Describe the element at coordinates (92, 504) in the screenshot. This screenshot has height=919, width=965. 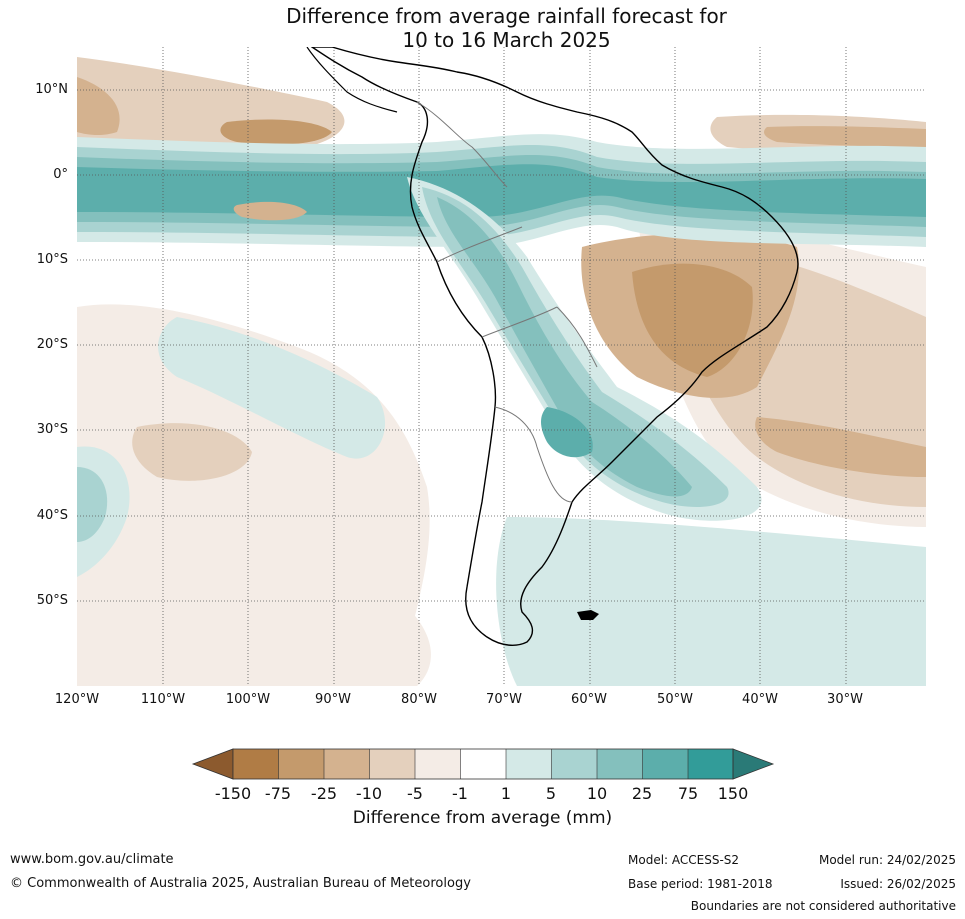
I see `contour-wet-southeast-pacific-inner` at that location.